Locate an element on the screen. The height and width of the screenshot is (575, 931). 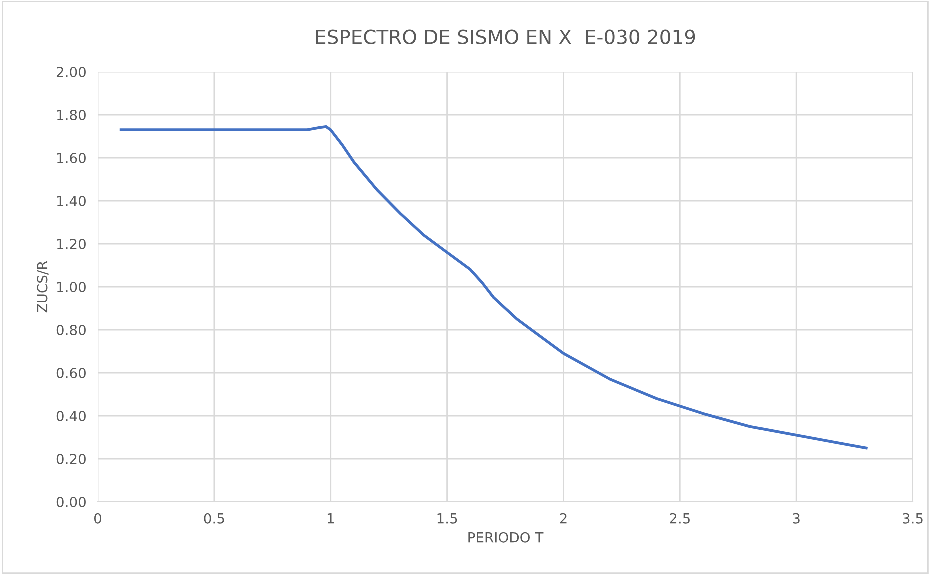
x-tick-label: 3.5 is located at coordinates (913, 518).